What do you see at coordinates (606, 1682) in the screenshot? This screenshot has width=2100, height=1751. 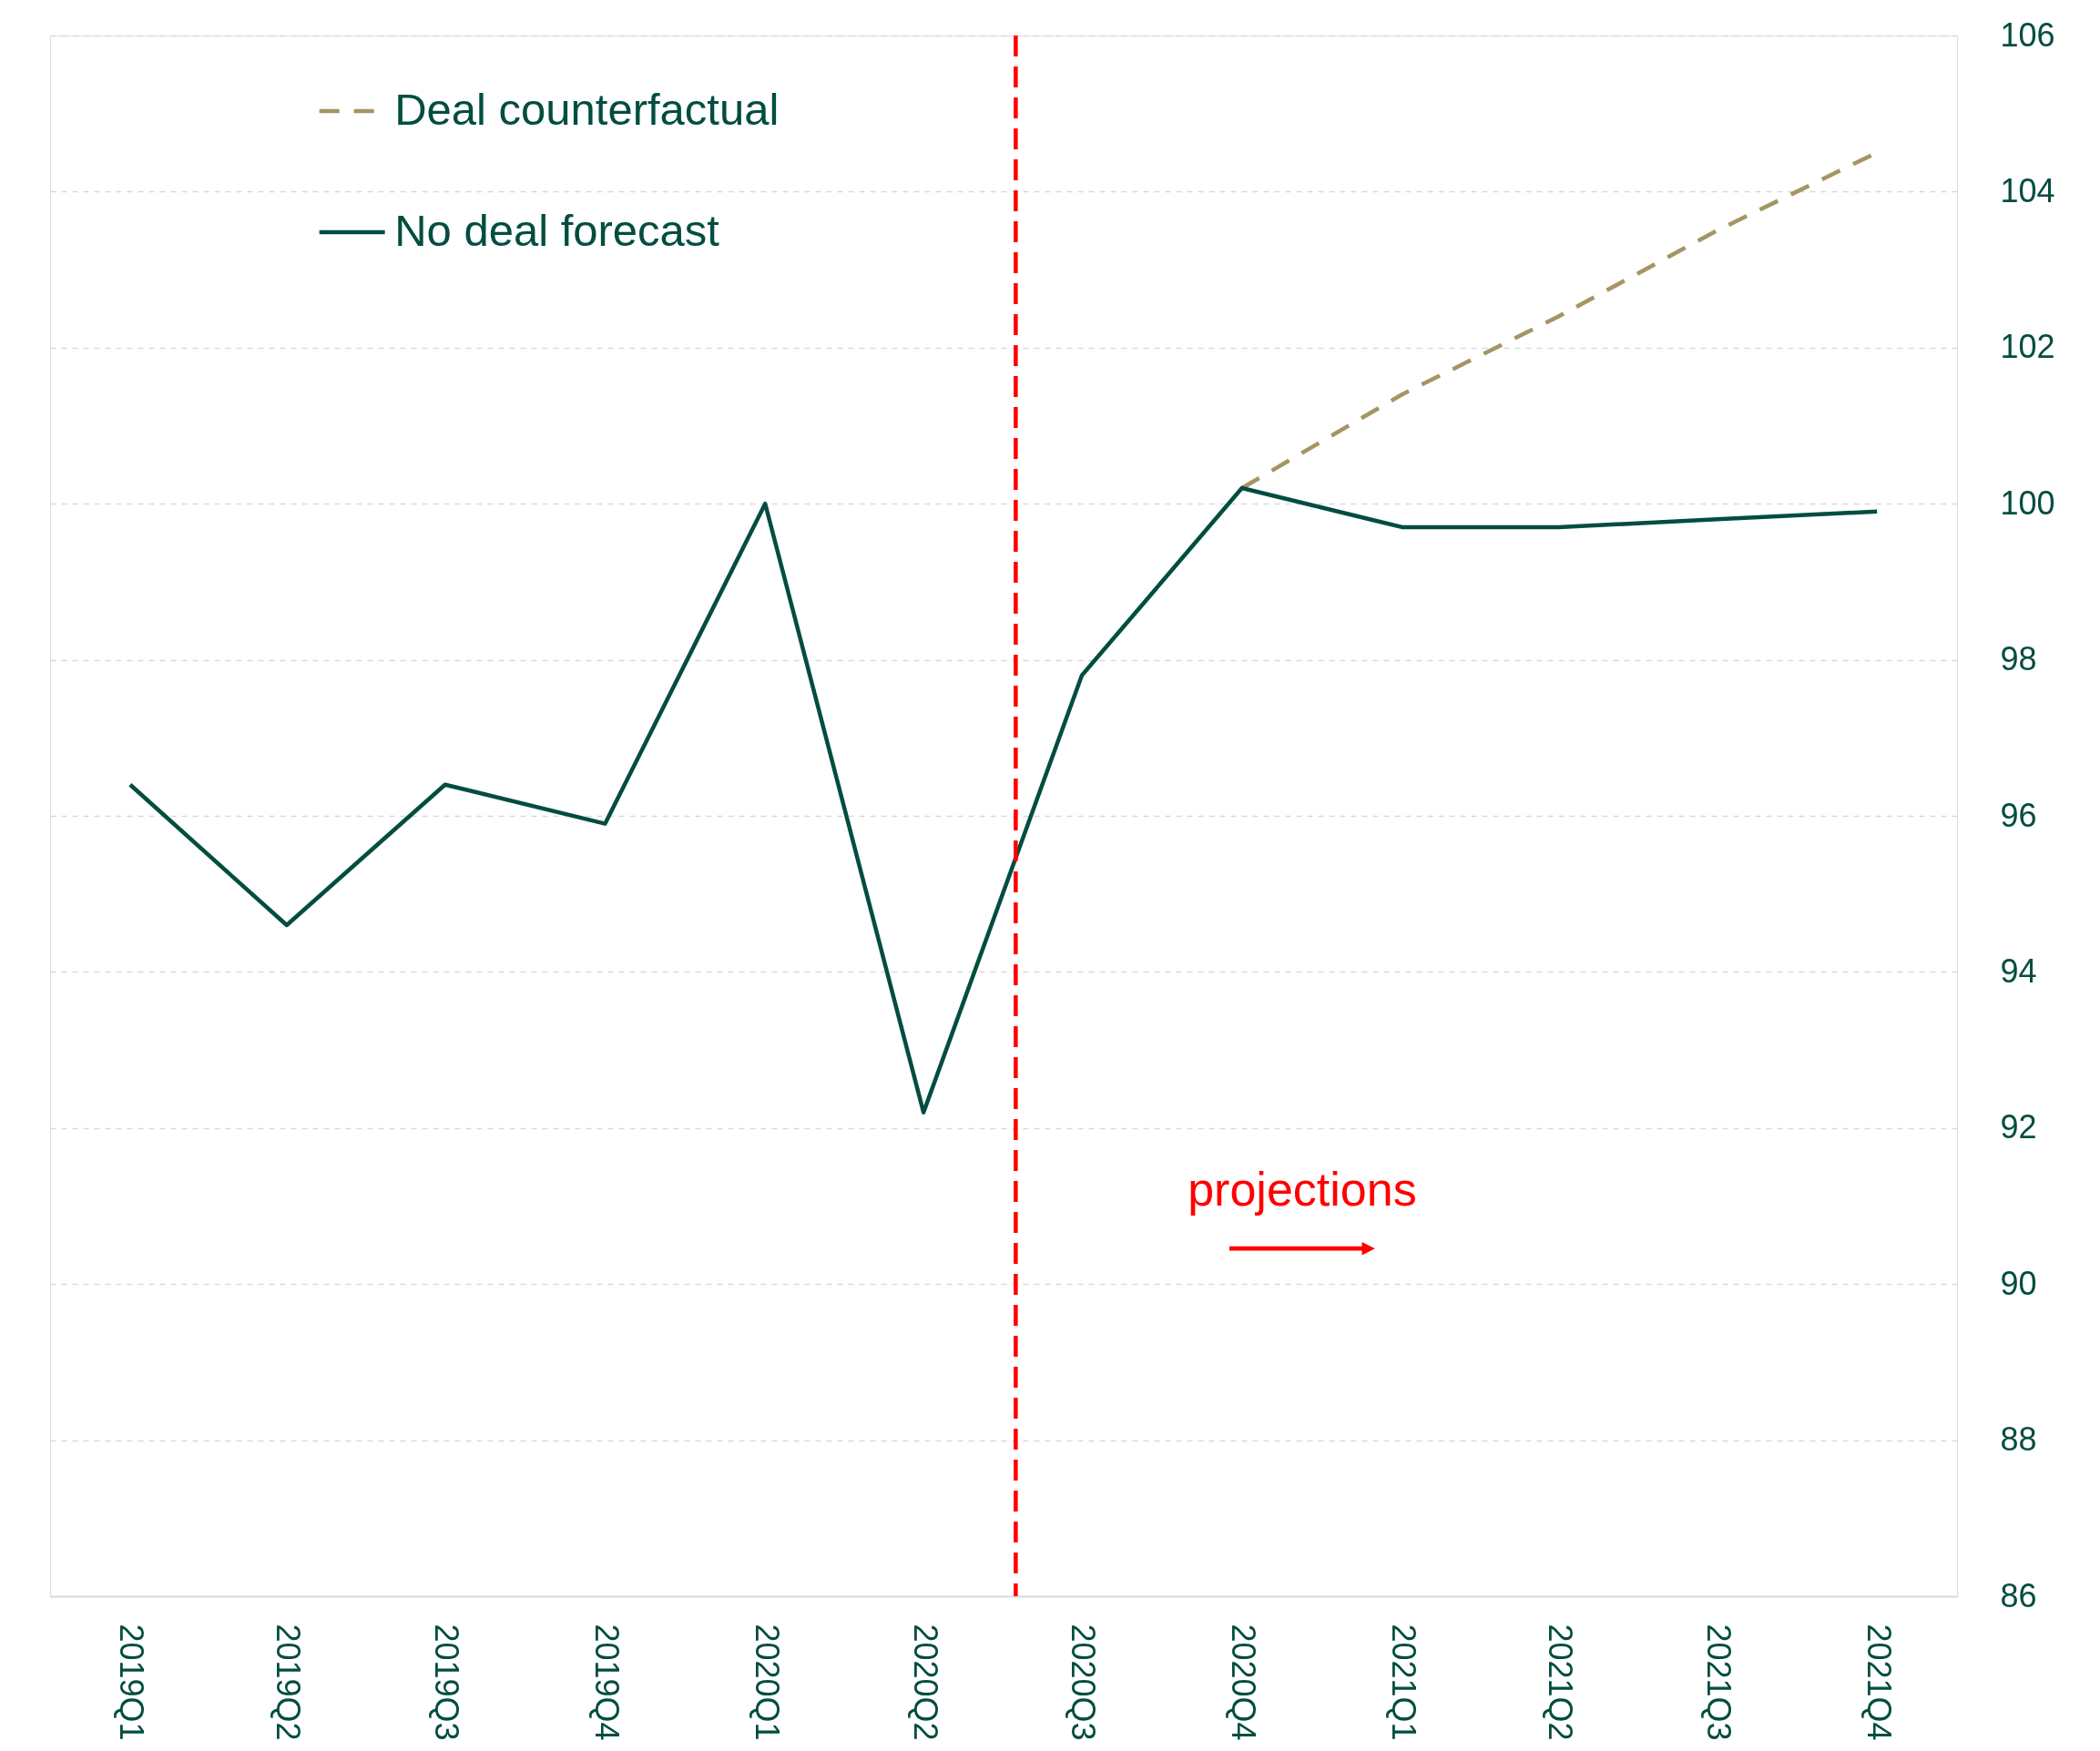 I see `x-tick-label: 2019Q4` at bounding box center [606, 1682].